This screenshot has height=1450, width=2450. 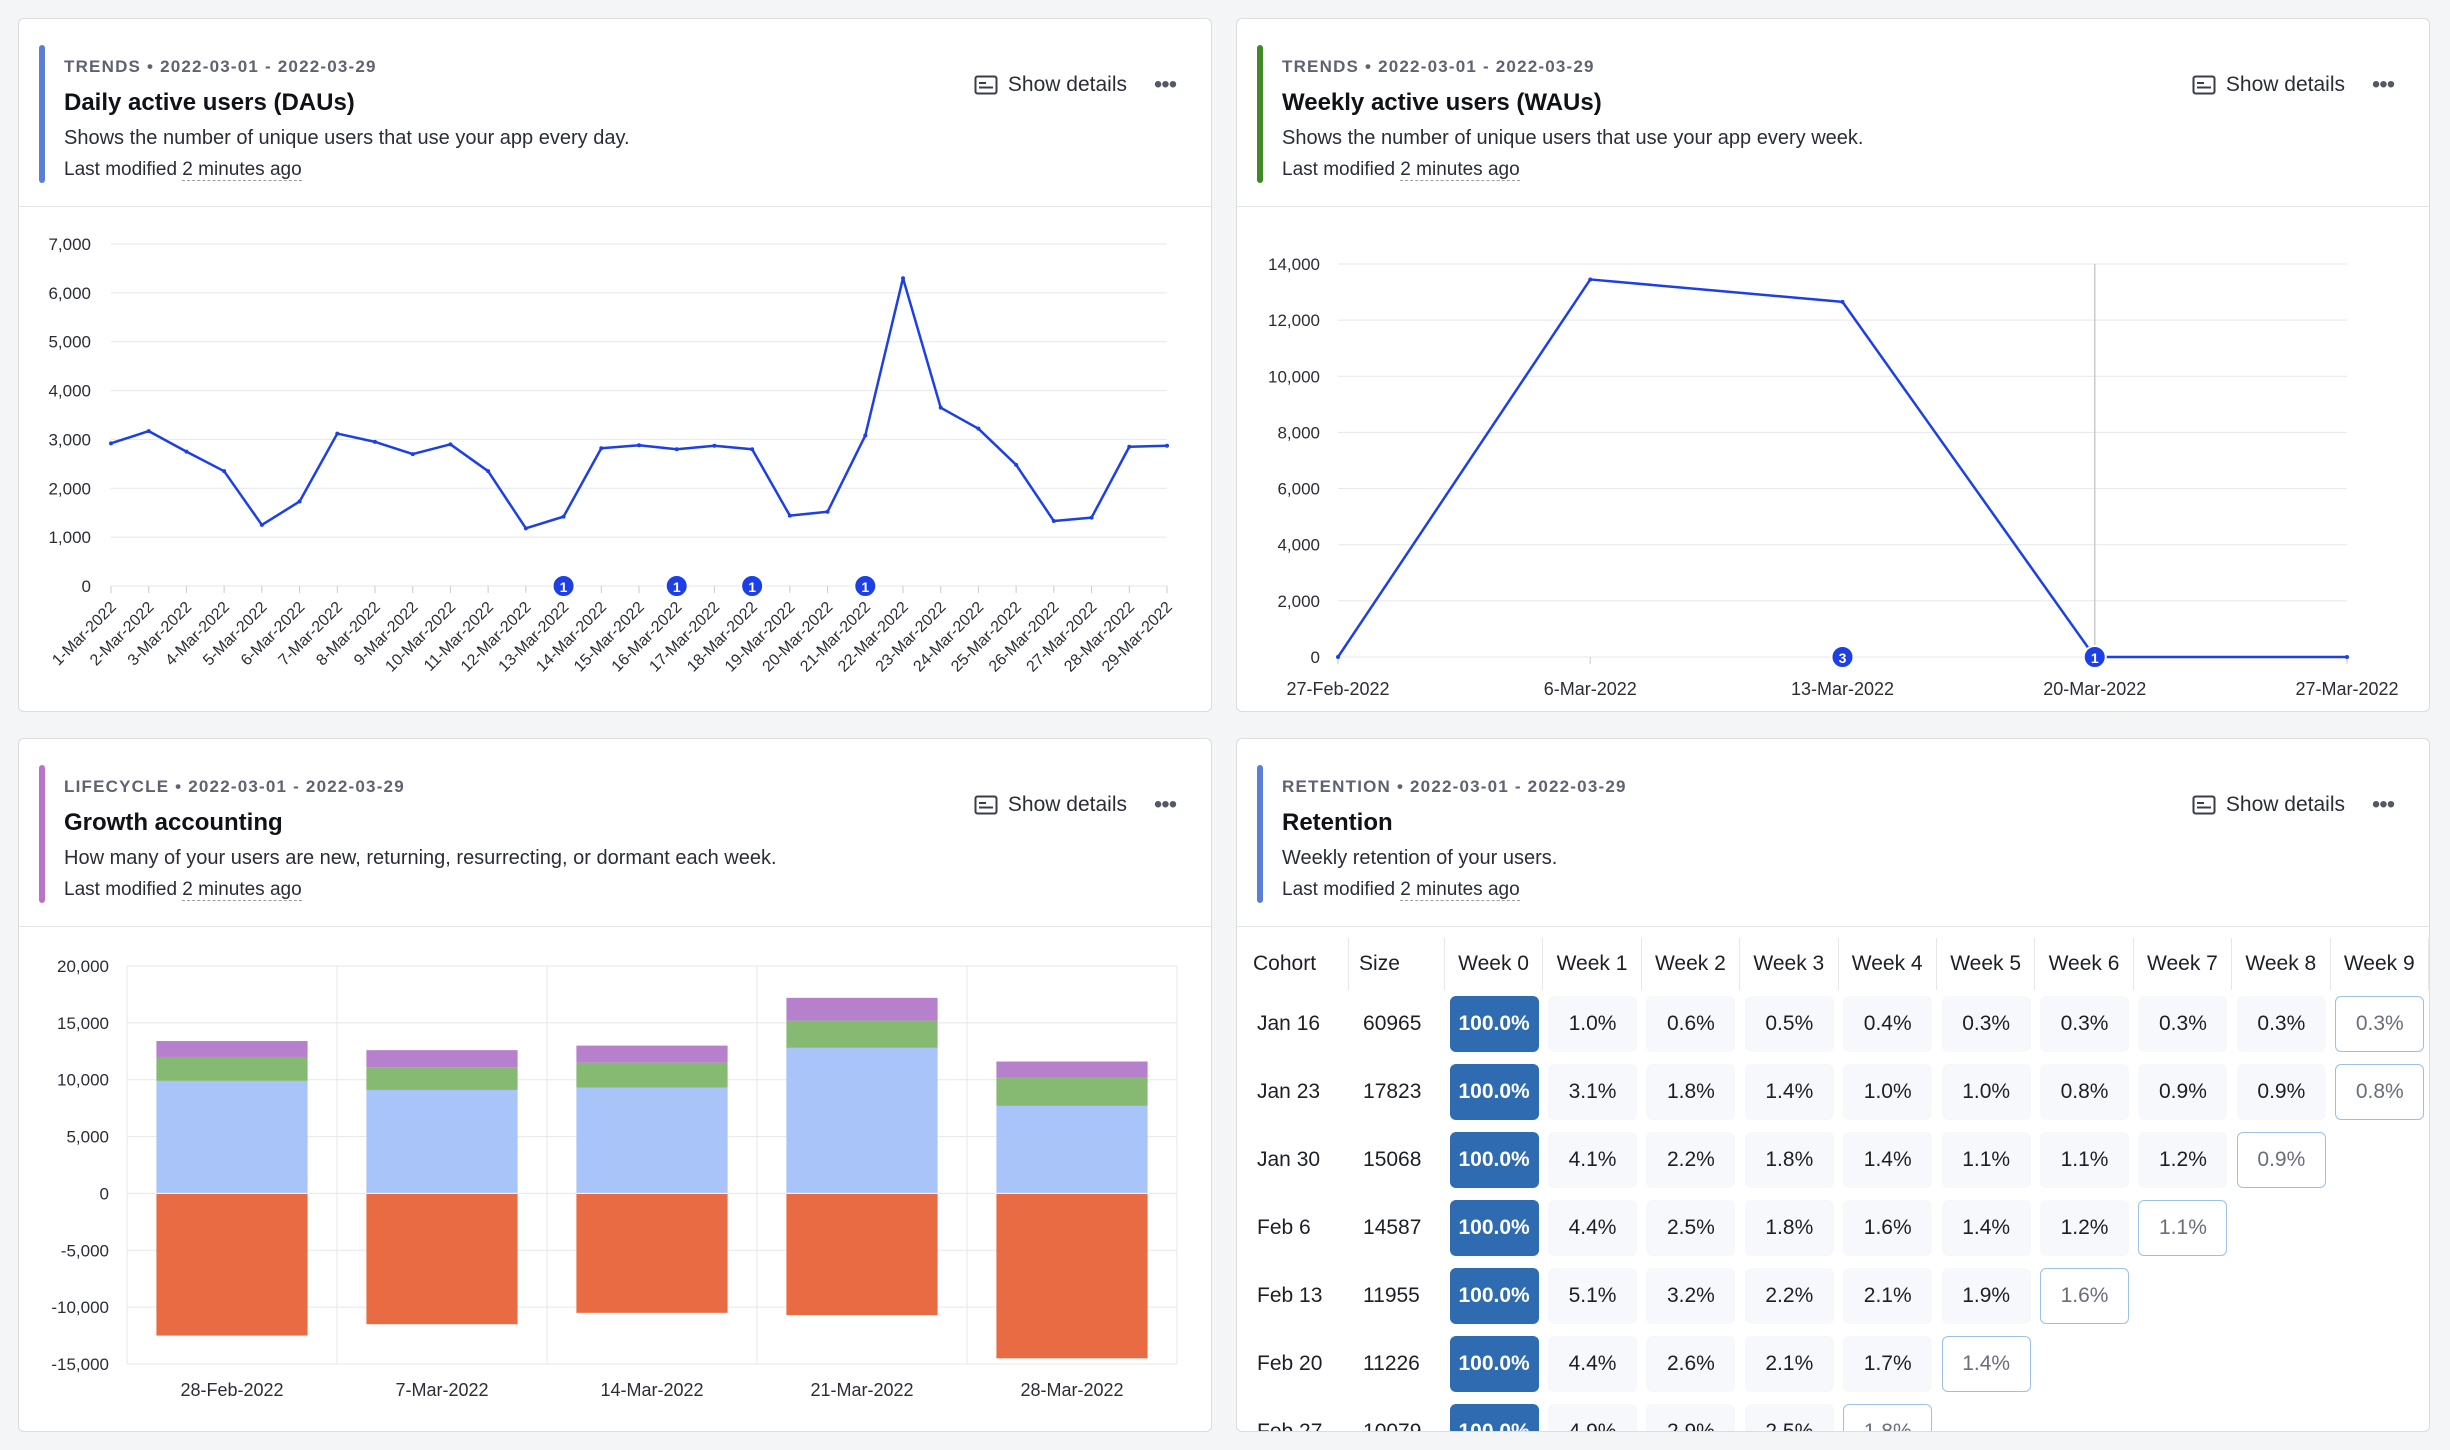 I want to click on annotation-count: 1, so click(x=752, y=587).